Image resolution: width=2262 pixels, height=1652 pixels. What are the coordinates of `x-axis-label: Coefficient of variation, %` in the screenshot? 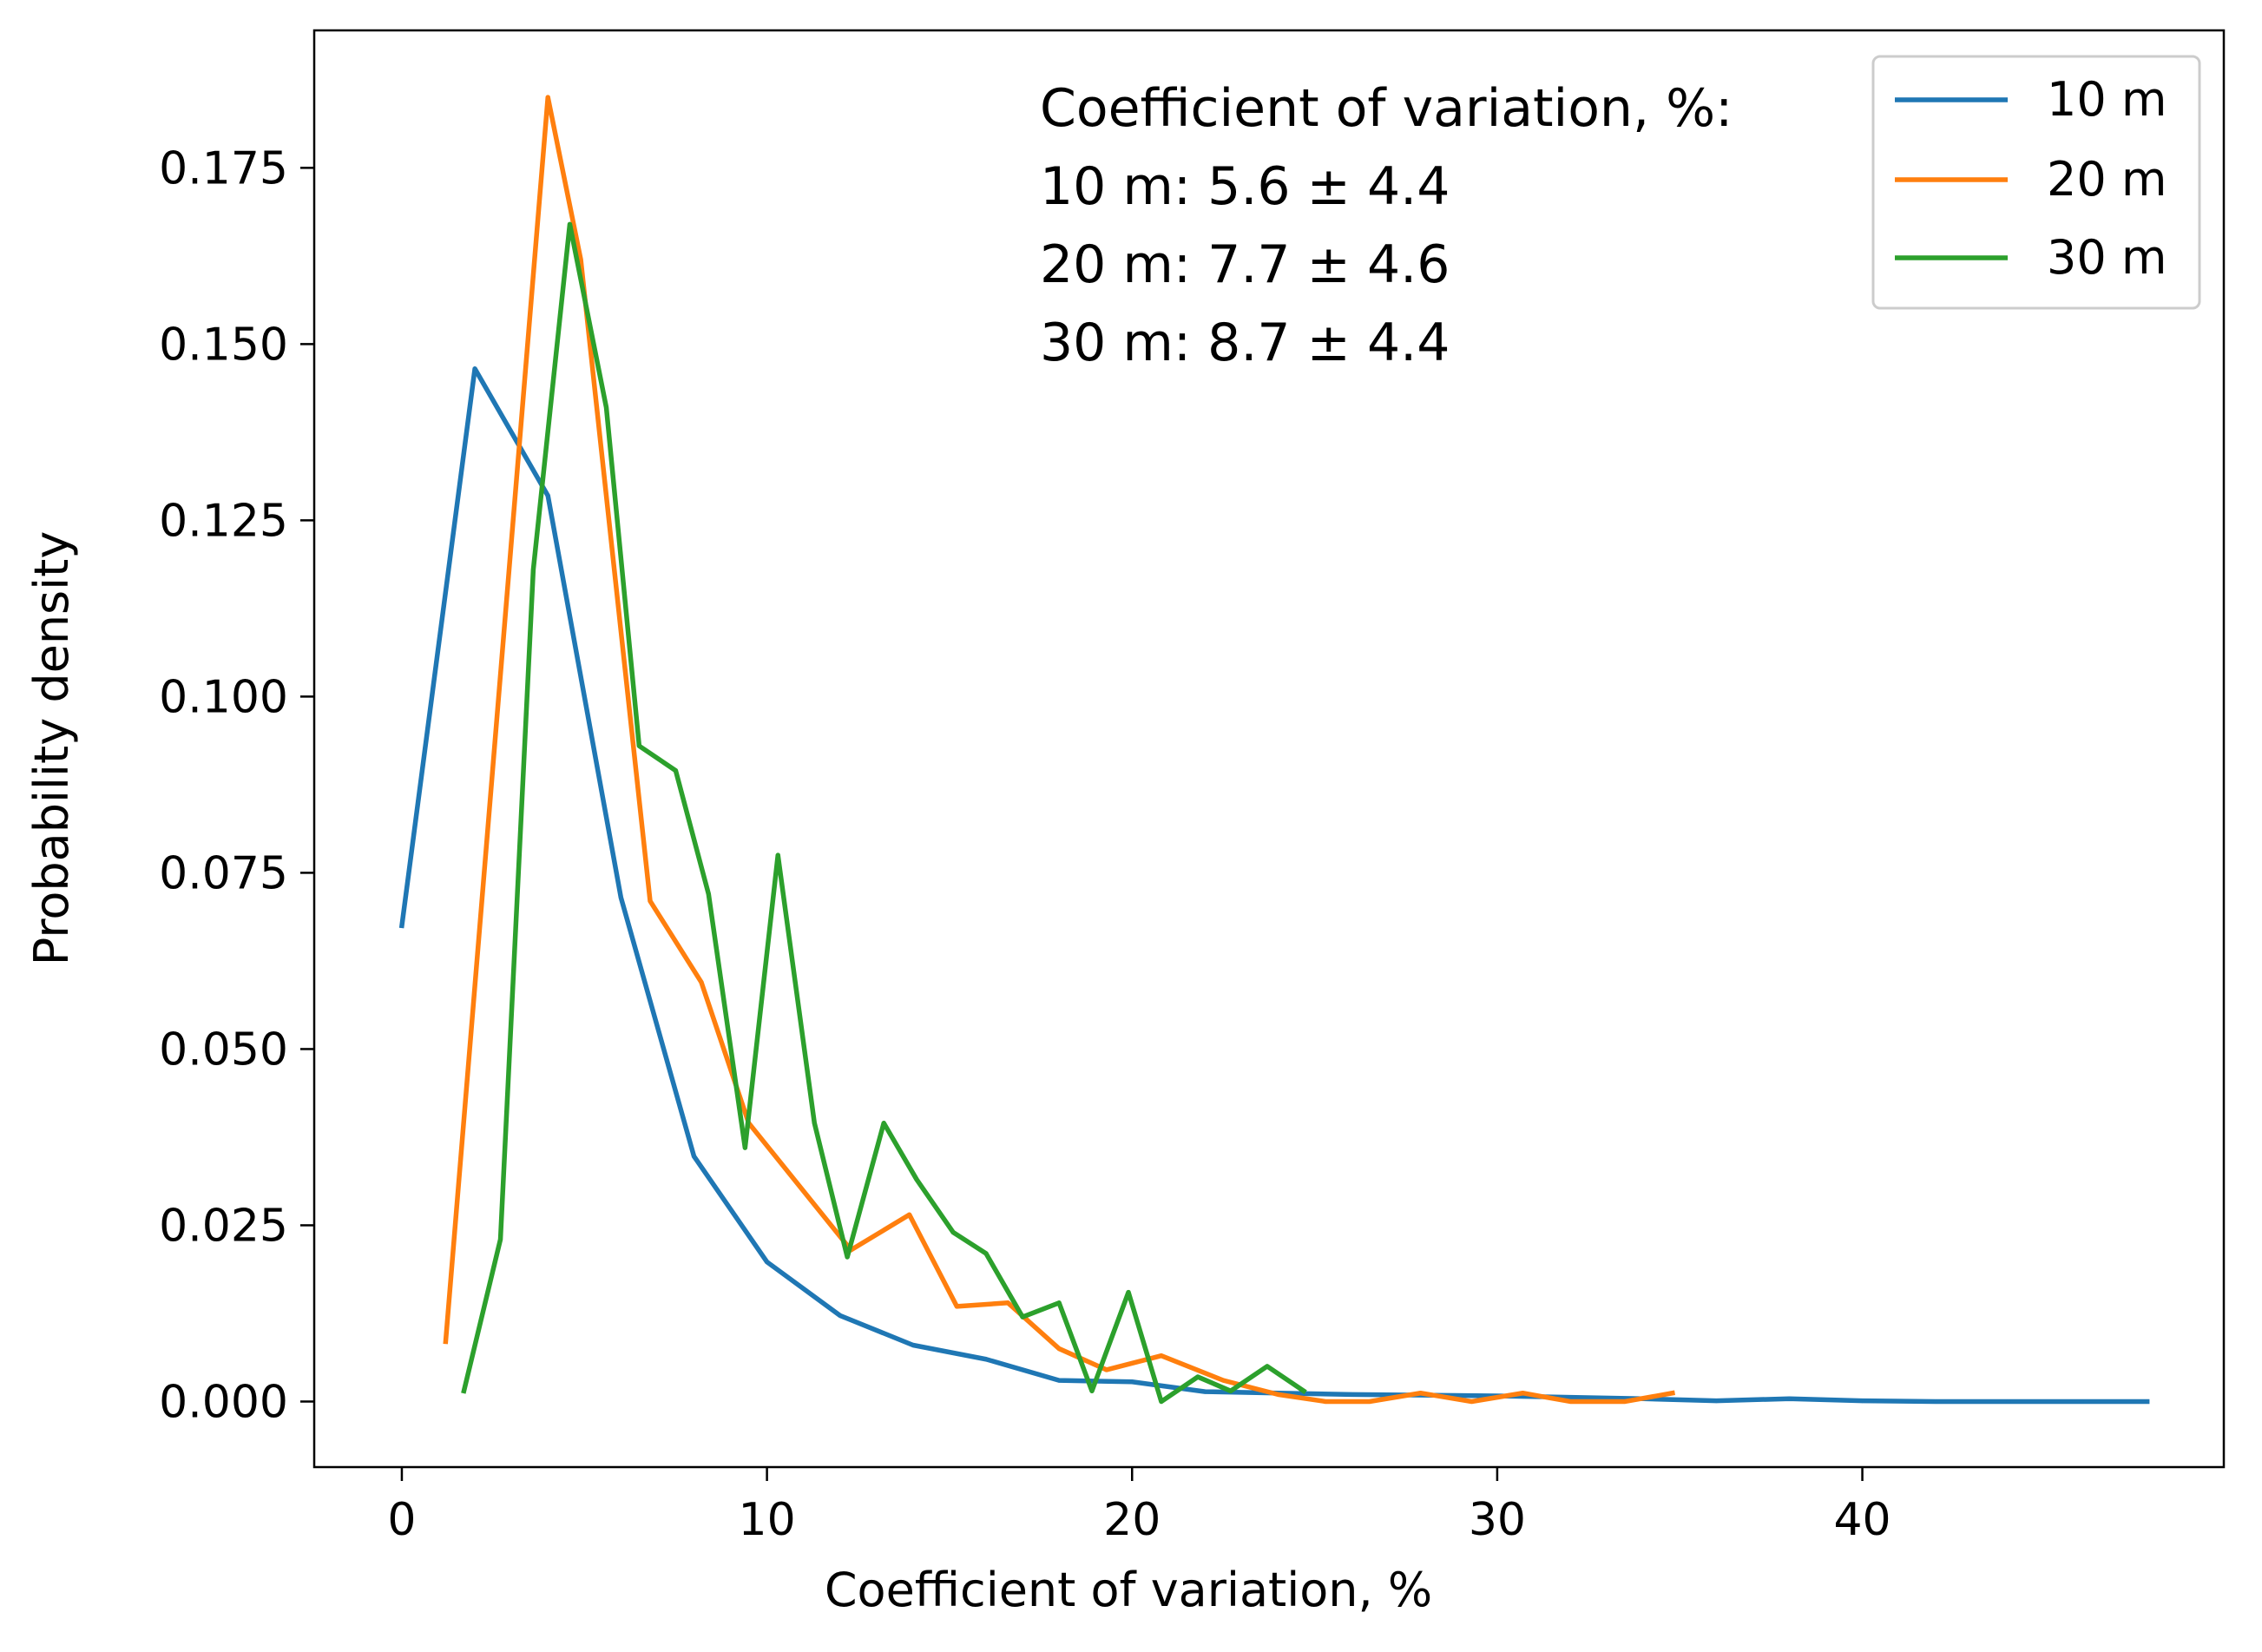 It's located at (1128, 1590).